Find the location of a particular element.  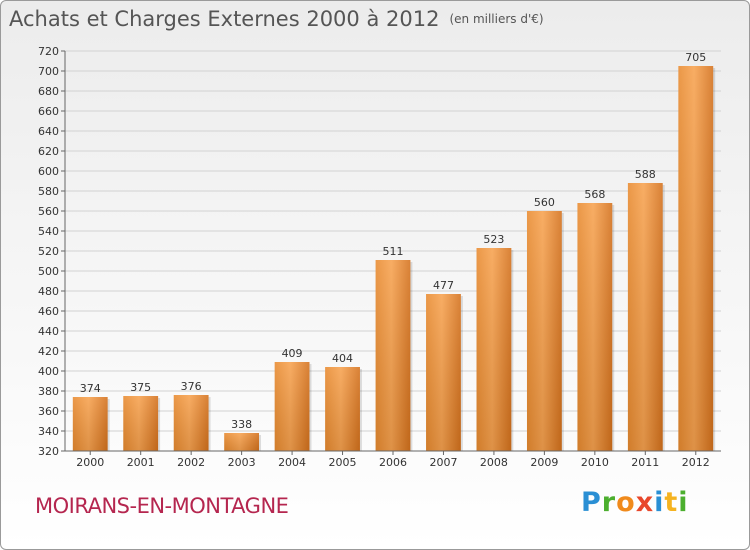

y-tick-label: 440 is located at coordinates (48, 331).